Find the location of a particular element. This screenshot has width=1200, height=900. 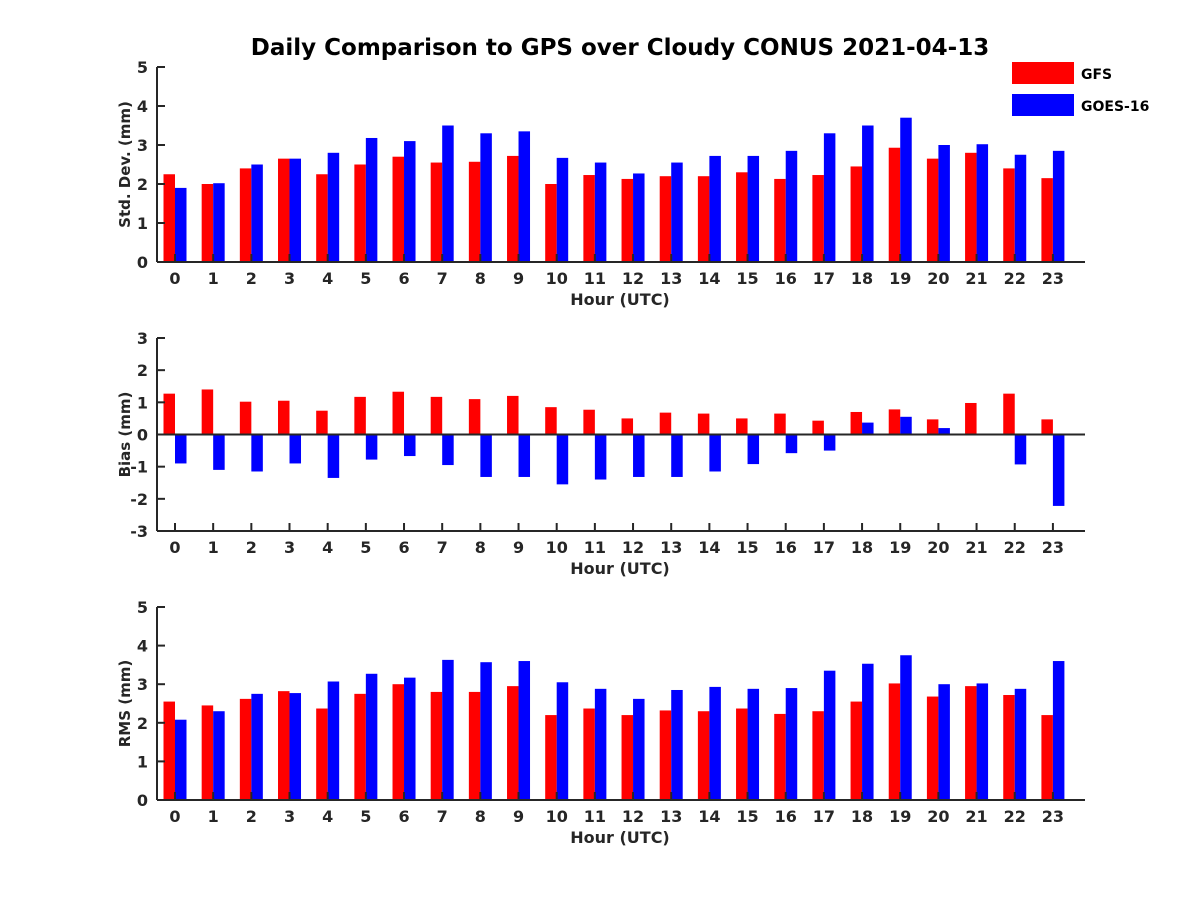

x-tick-label: 23 is located at coordinates (1053, 278).